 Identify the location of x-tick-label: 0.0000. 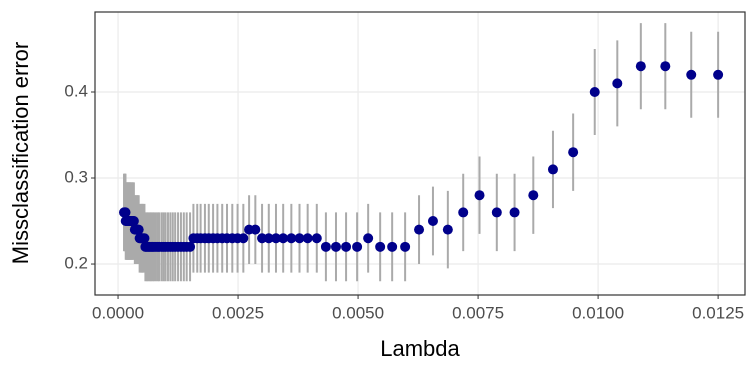
(118, 312).